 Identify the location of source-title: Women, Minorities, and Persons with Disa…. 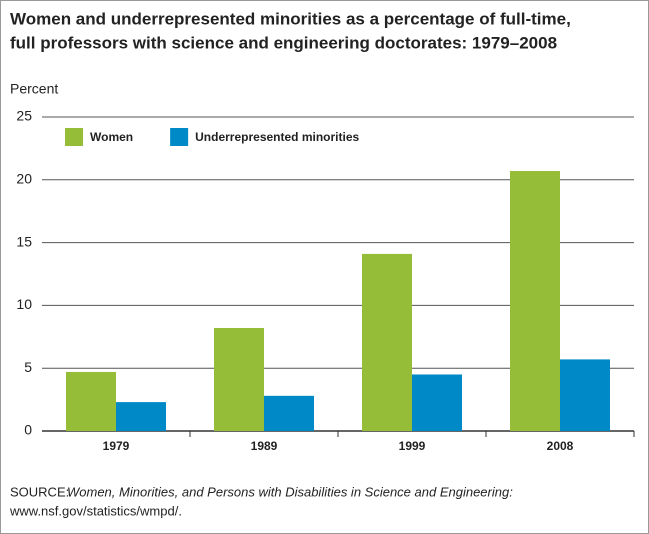
(290, 491).